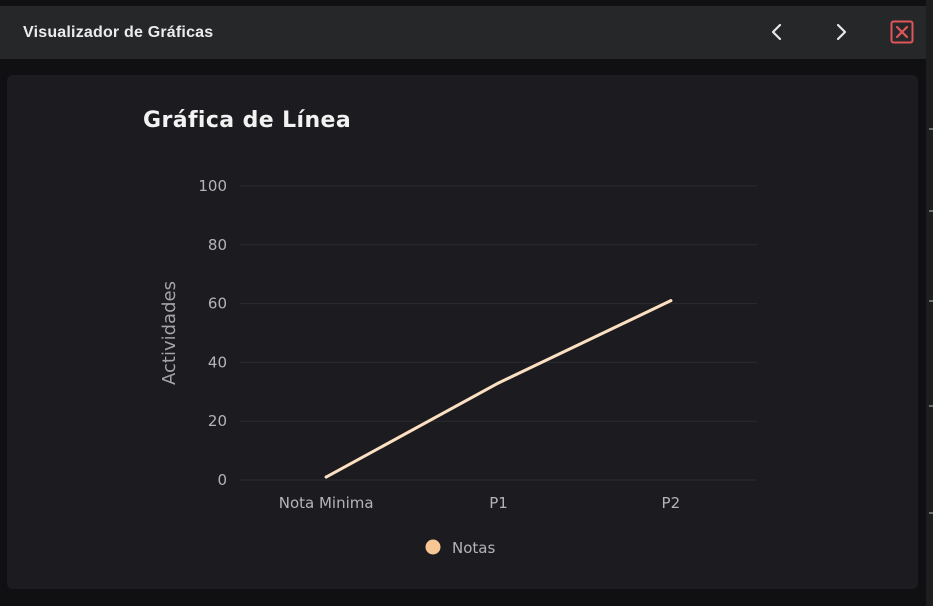 This screenshot has height=606, width=933. What do you see at coordinates (247, 120) in the screenshot?
I see `chart-title: Gráfica de Línea` at bounding box center [247, 120].